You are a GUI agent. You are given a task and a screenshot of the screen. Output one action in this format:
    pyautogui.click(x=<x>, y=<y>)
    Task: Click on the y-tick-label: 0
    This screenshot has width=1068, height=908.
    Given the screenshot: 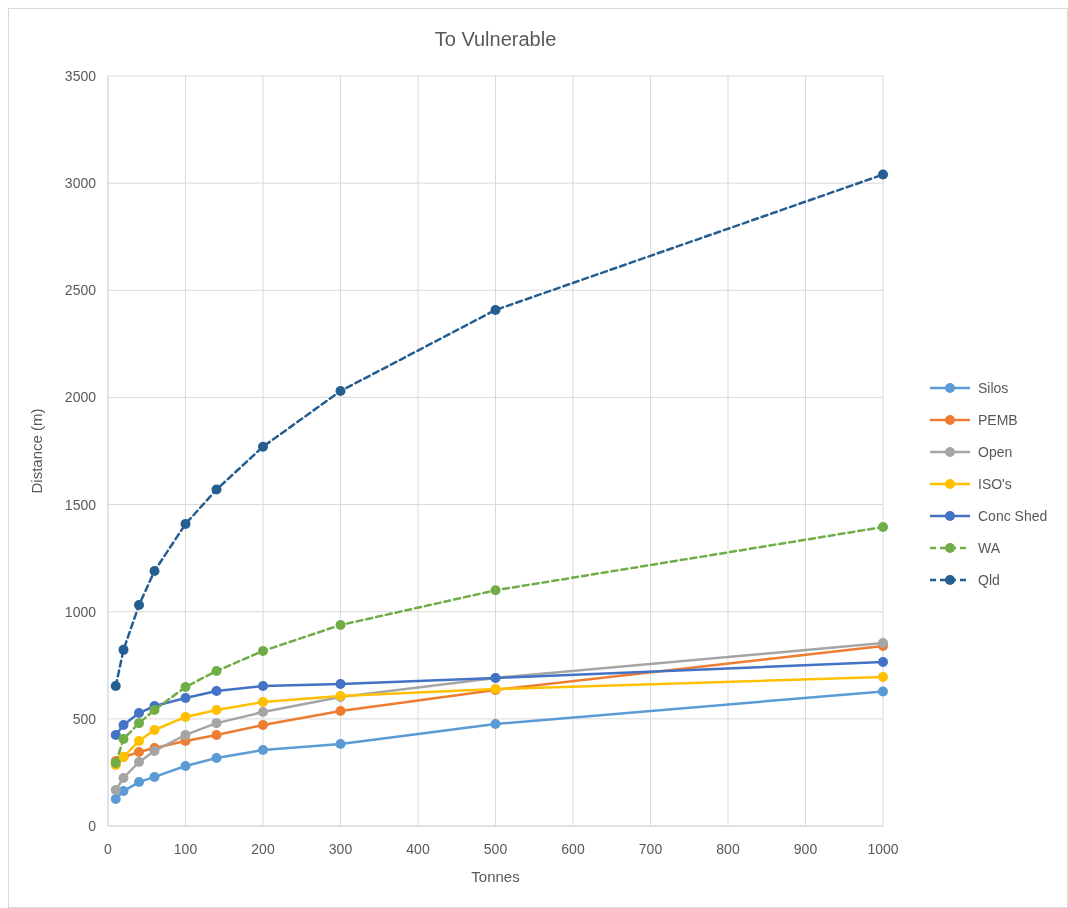 What is the action you would take?
    pyautogui.click(x=92, y=826)
    